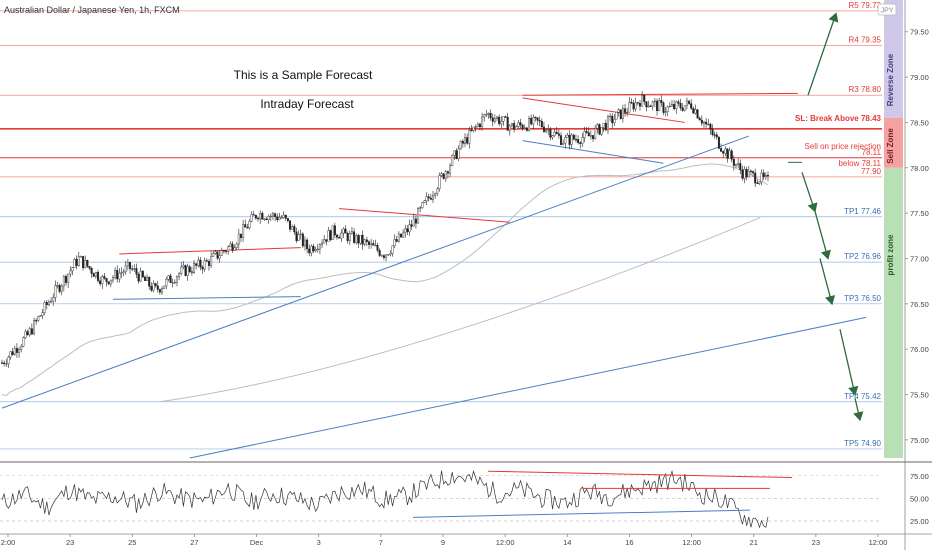 Image resolution: width=932 pixels, height=550 pixels. Describe the element at coordinates (444, 540) in the screenshot. I see `time-axis: 2:00 23 25 27 Dec 3 7 9 12:00 14 16 12:00 21 23 12:00` at that location.